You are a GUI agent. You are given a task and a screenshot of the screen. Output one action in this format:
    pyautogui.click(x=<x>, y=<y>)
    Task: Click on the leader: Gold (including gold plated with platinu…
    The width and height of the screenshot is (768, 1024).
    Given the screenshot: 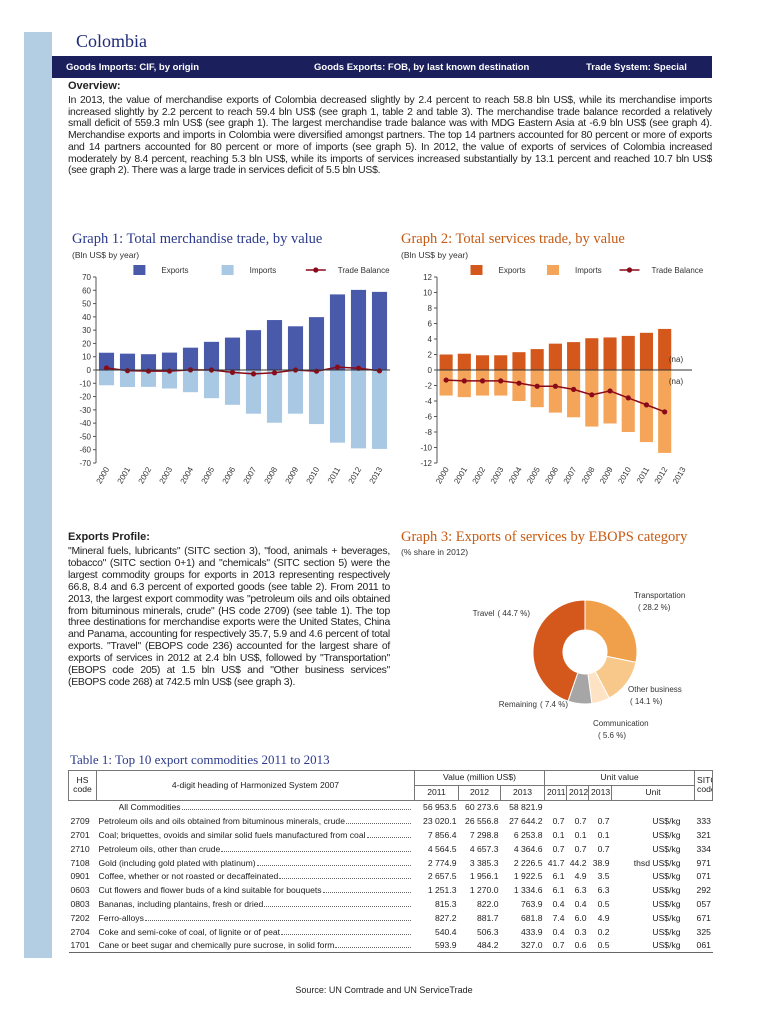 What is the action you would take?
    pyautogui.click(x=256, y=863)
    